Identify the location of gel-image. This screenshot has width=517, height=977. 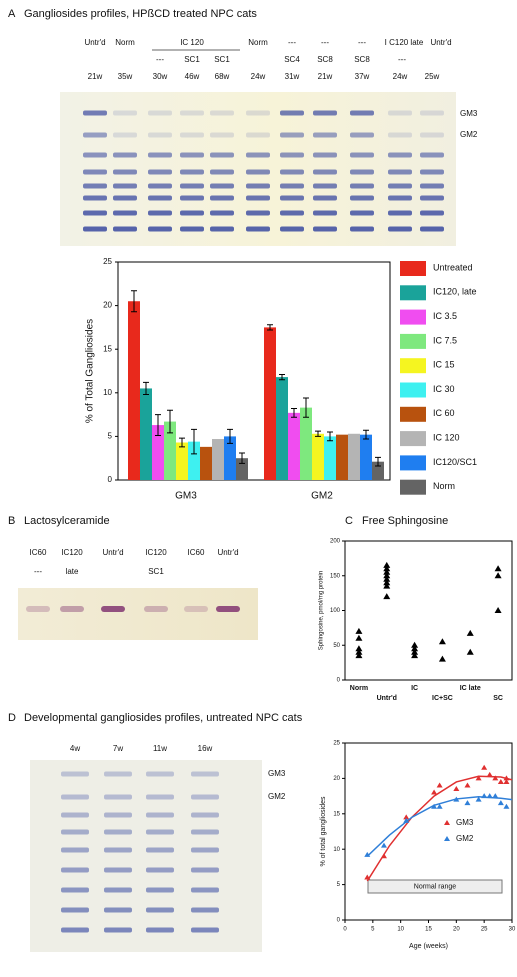
(258, 169).